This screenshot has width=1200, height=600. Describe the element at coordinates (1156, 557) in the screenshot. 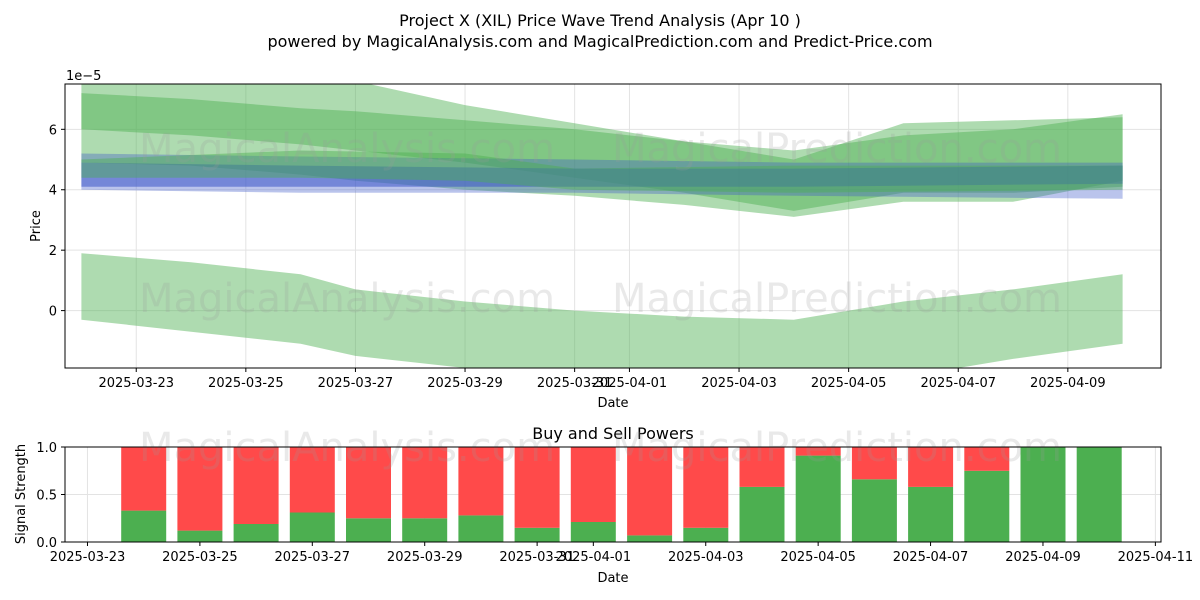

I see `bottom-x-tick-label: 2025-04-11` at that location.